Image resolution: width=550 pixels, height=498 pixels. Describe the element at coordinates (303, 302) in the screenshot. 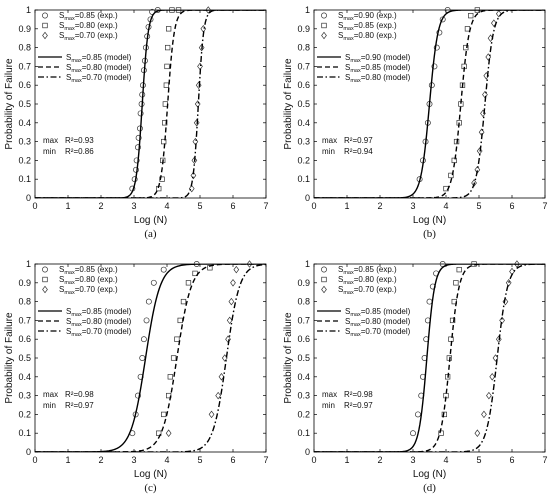

I see `y-tick-label: 0.8` at that location.